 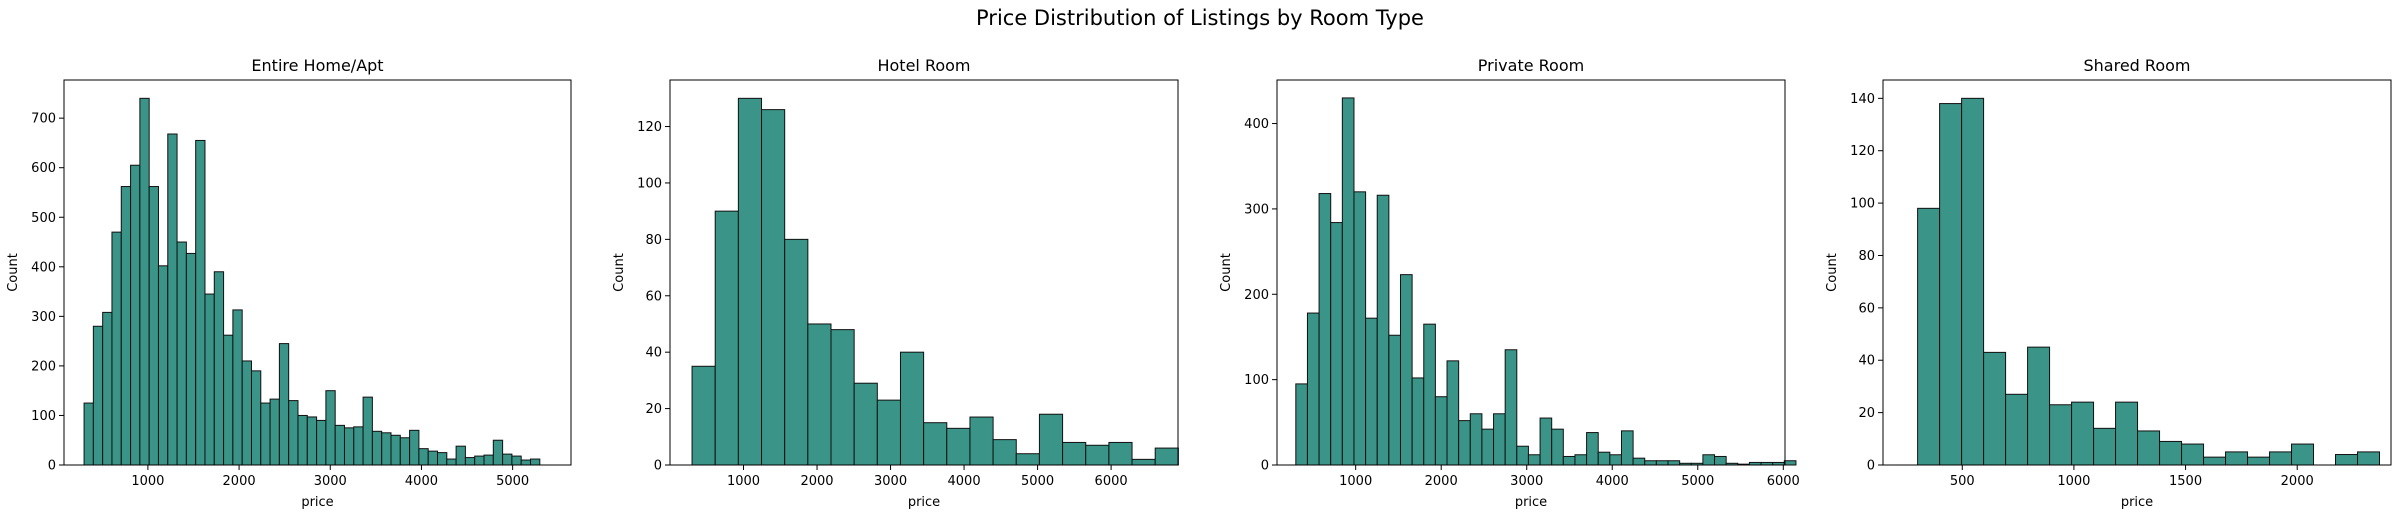 What do you see at coordinates (317, 65) in the screenshot?
I see `panel-title: Entire Home/Apt` at bounding box center [317, 65].